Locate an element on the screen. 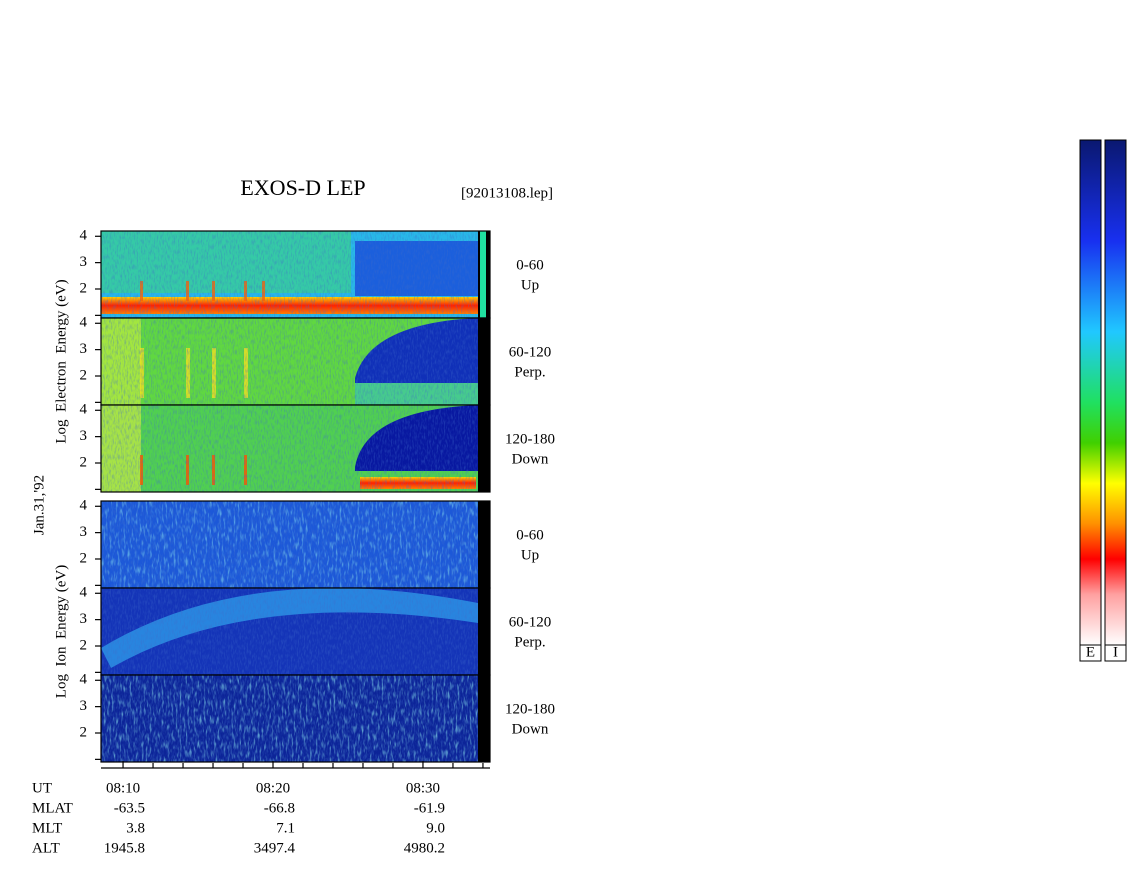 This screenshot has width=1130, height=875. row-value: 4980.2 is located at coordinates (424, 848).